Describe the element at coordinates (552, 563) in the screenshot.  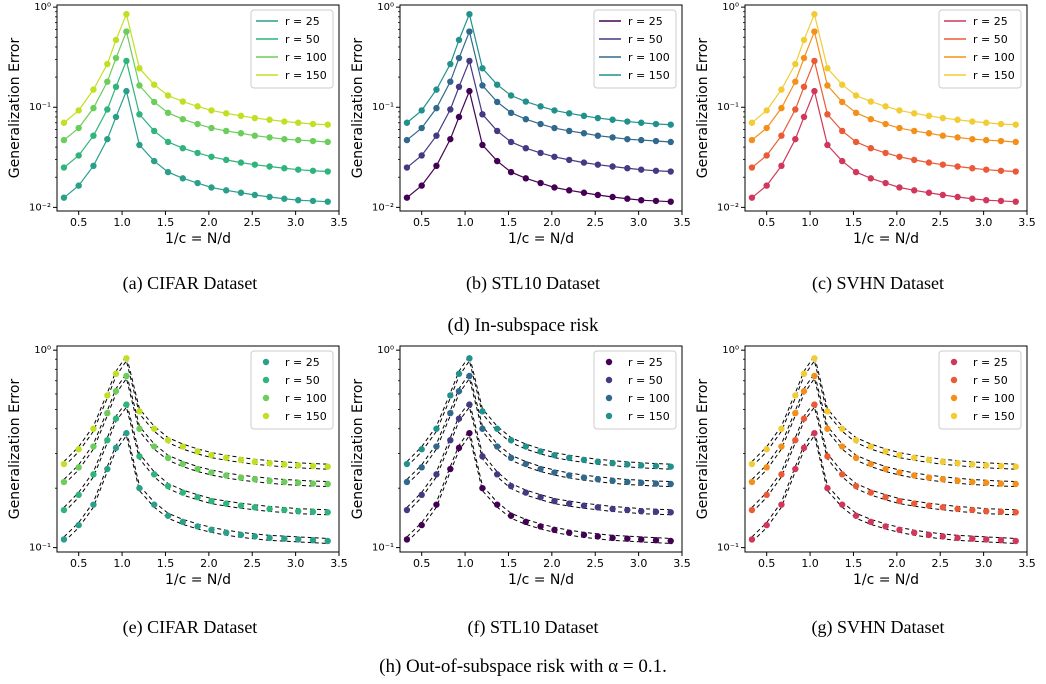
I see `x-tick-label: 2.0` at that location.